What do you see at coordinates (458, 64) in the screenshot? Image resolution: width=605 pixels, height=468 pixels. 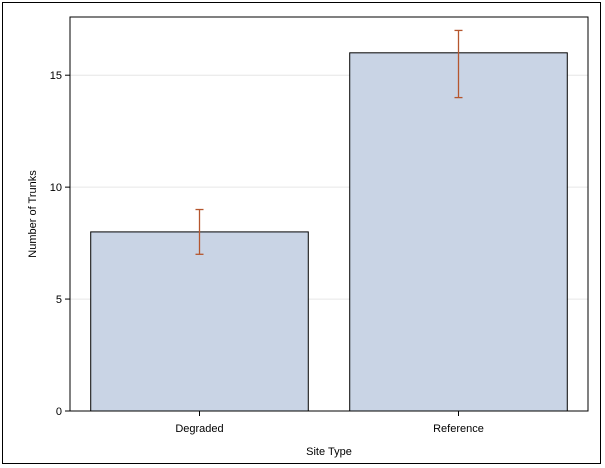 I see `error-bar-reference` at bounding box center [458, 64].